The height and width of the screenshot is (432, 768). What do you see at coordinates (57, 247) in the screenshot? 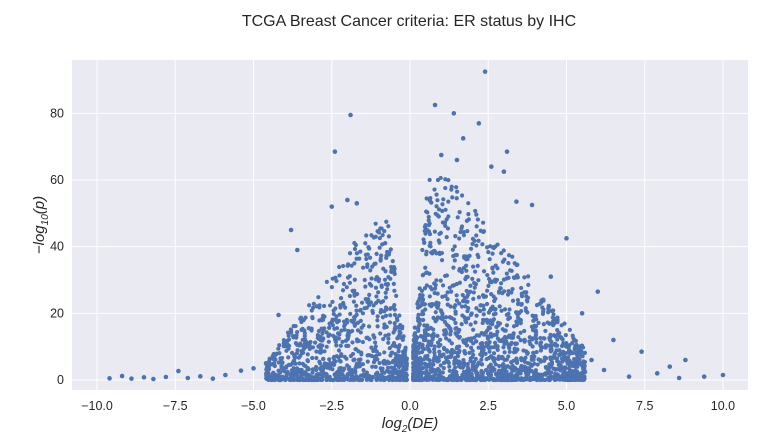
I see `y-tick-label: 40` at bounding box center [57, 247].